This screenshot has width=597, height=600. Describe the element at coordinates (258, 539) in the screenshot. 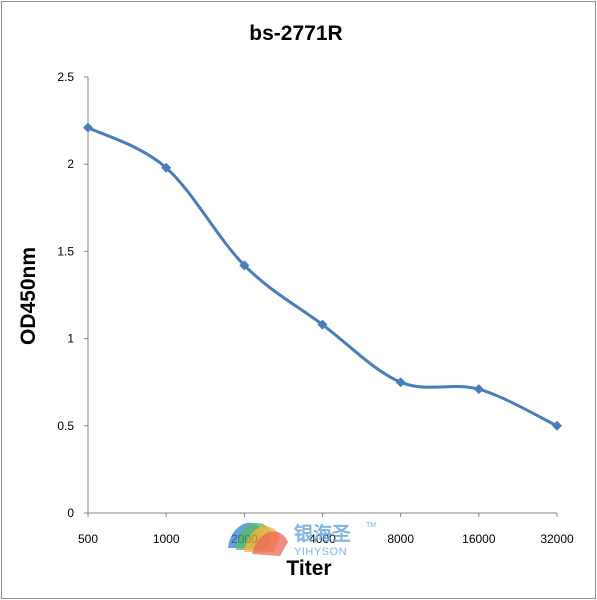

I see `yihyson-logo-icon` at that location.